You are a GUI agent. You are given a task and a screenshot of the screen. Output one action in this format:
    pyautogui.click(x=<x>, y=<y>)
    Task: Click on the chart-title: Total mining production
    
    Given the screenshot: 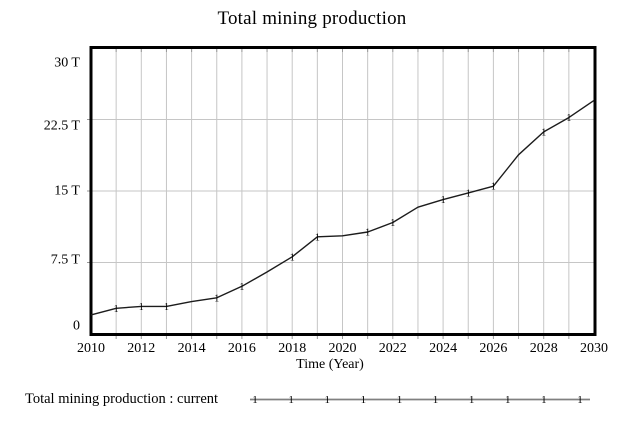 What is the action you would take?
    pyautogui.click(x=312, y=18)
    